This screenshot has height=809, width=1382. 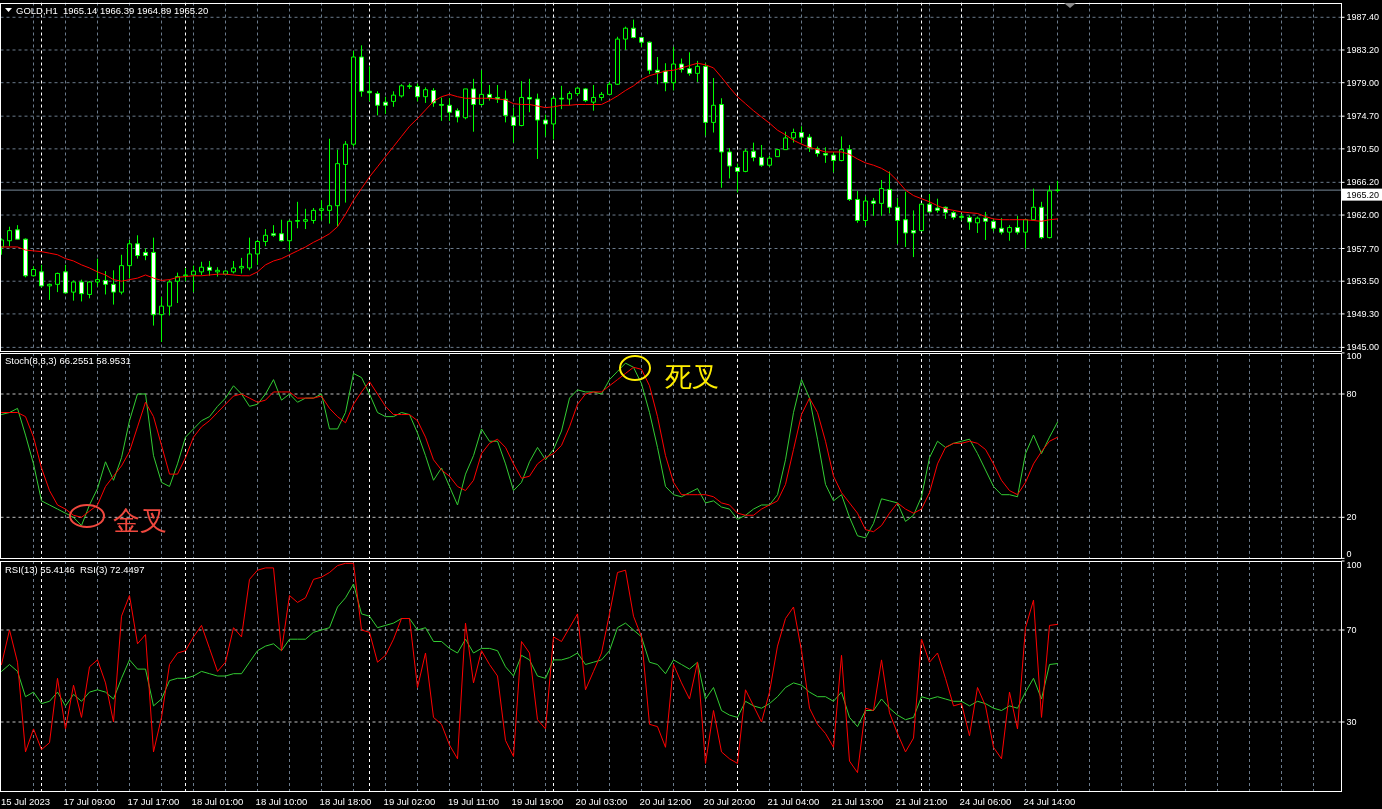 What do you see at coordinates (75, 569) in the screenshot?
I see `chart-title: RSI(13) 55.4146 RSI(3) 72.4497` at bounding box center [75, 569].